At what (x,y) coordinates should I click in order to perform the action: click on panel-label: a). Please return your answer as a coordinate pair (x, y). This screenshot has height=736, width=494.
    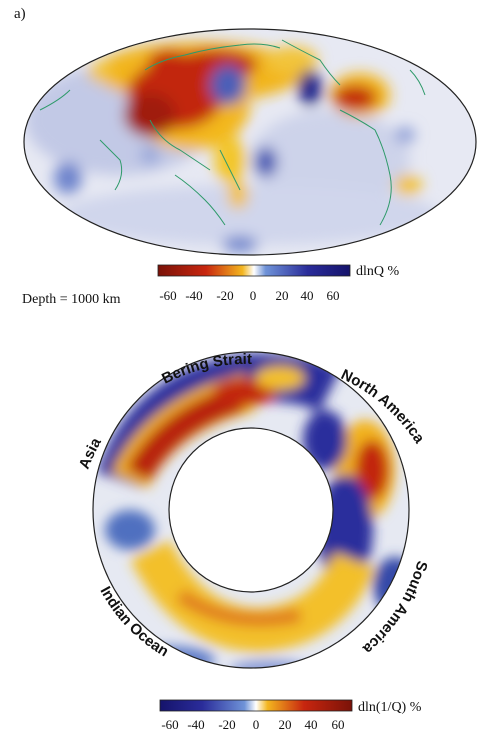
    Looking at the image, I should click on (20, 14).